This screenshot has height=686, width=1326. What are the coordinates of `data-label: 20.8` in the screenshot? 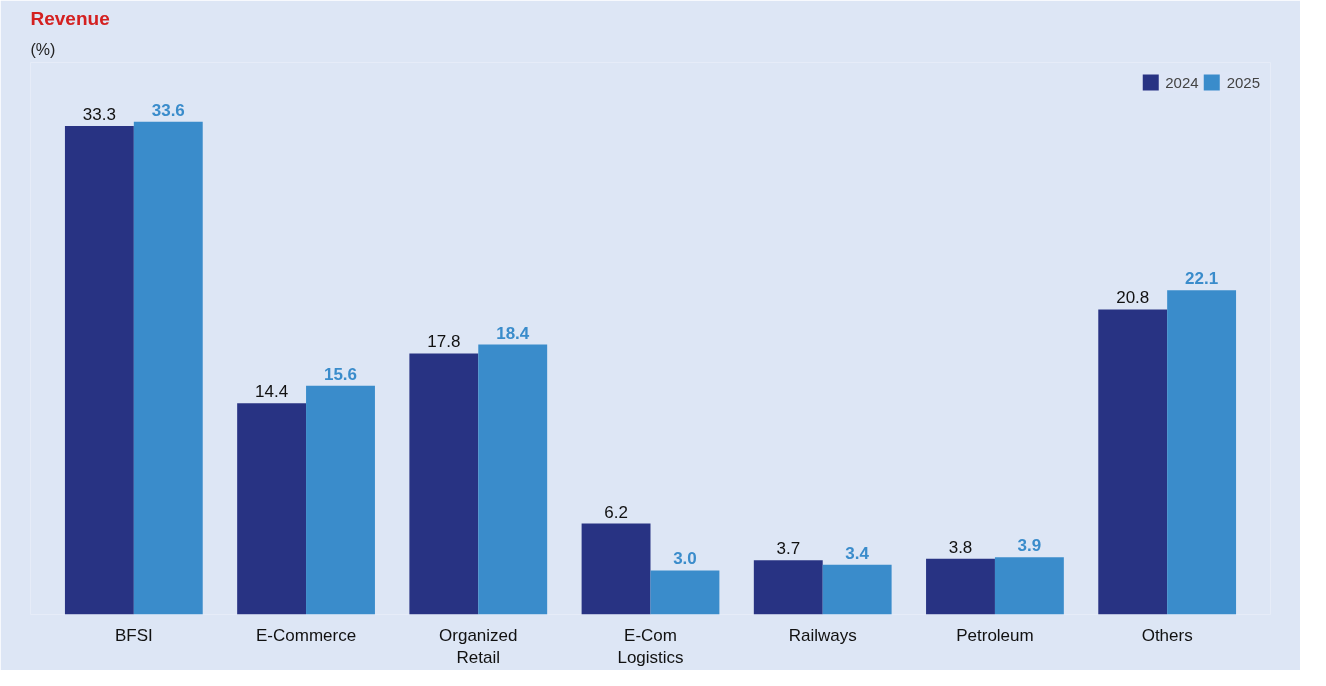 It's located at (1133, 298).